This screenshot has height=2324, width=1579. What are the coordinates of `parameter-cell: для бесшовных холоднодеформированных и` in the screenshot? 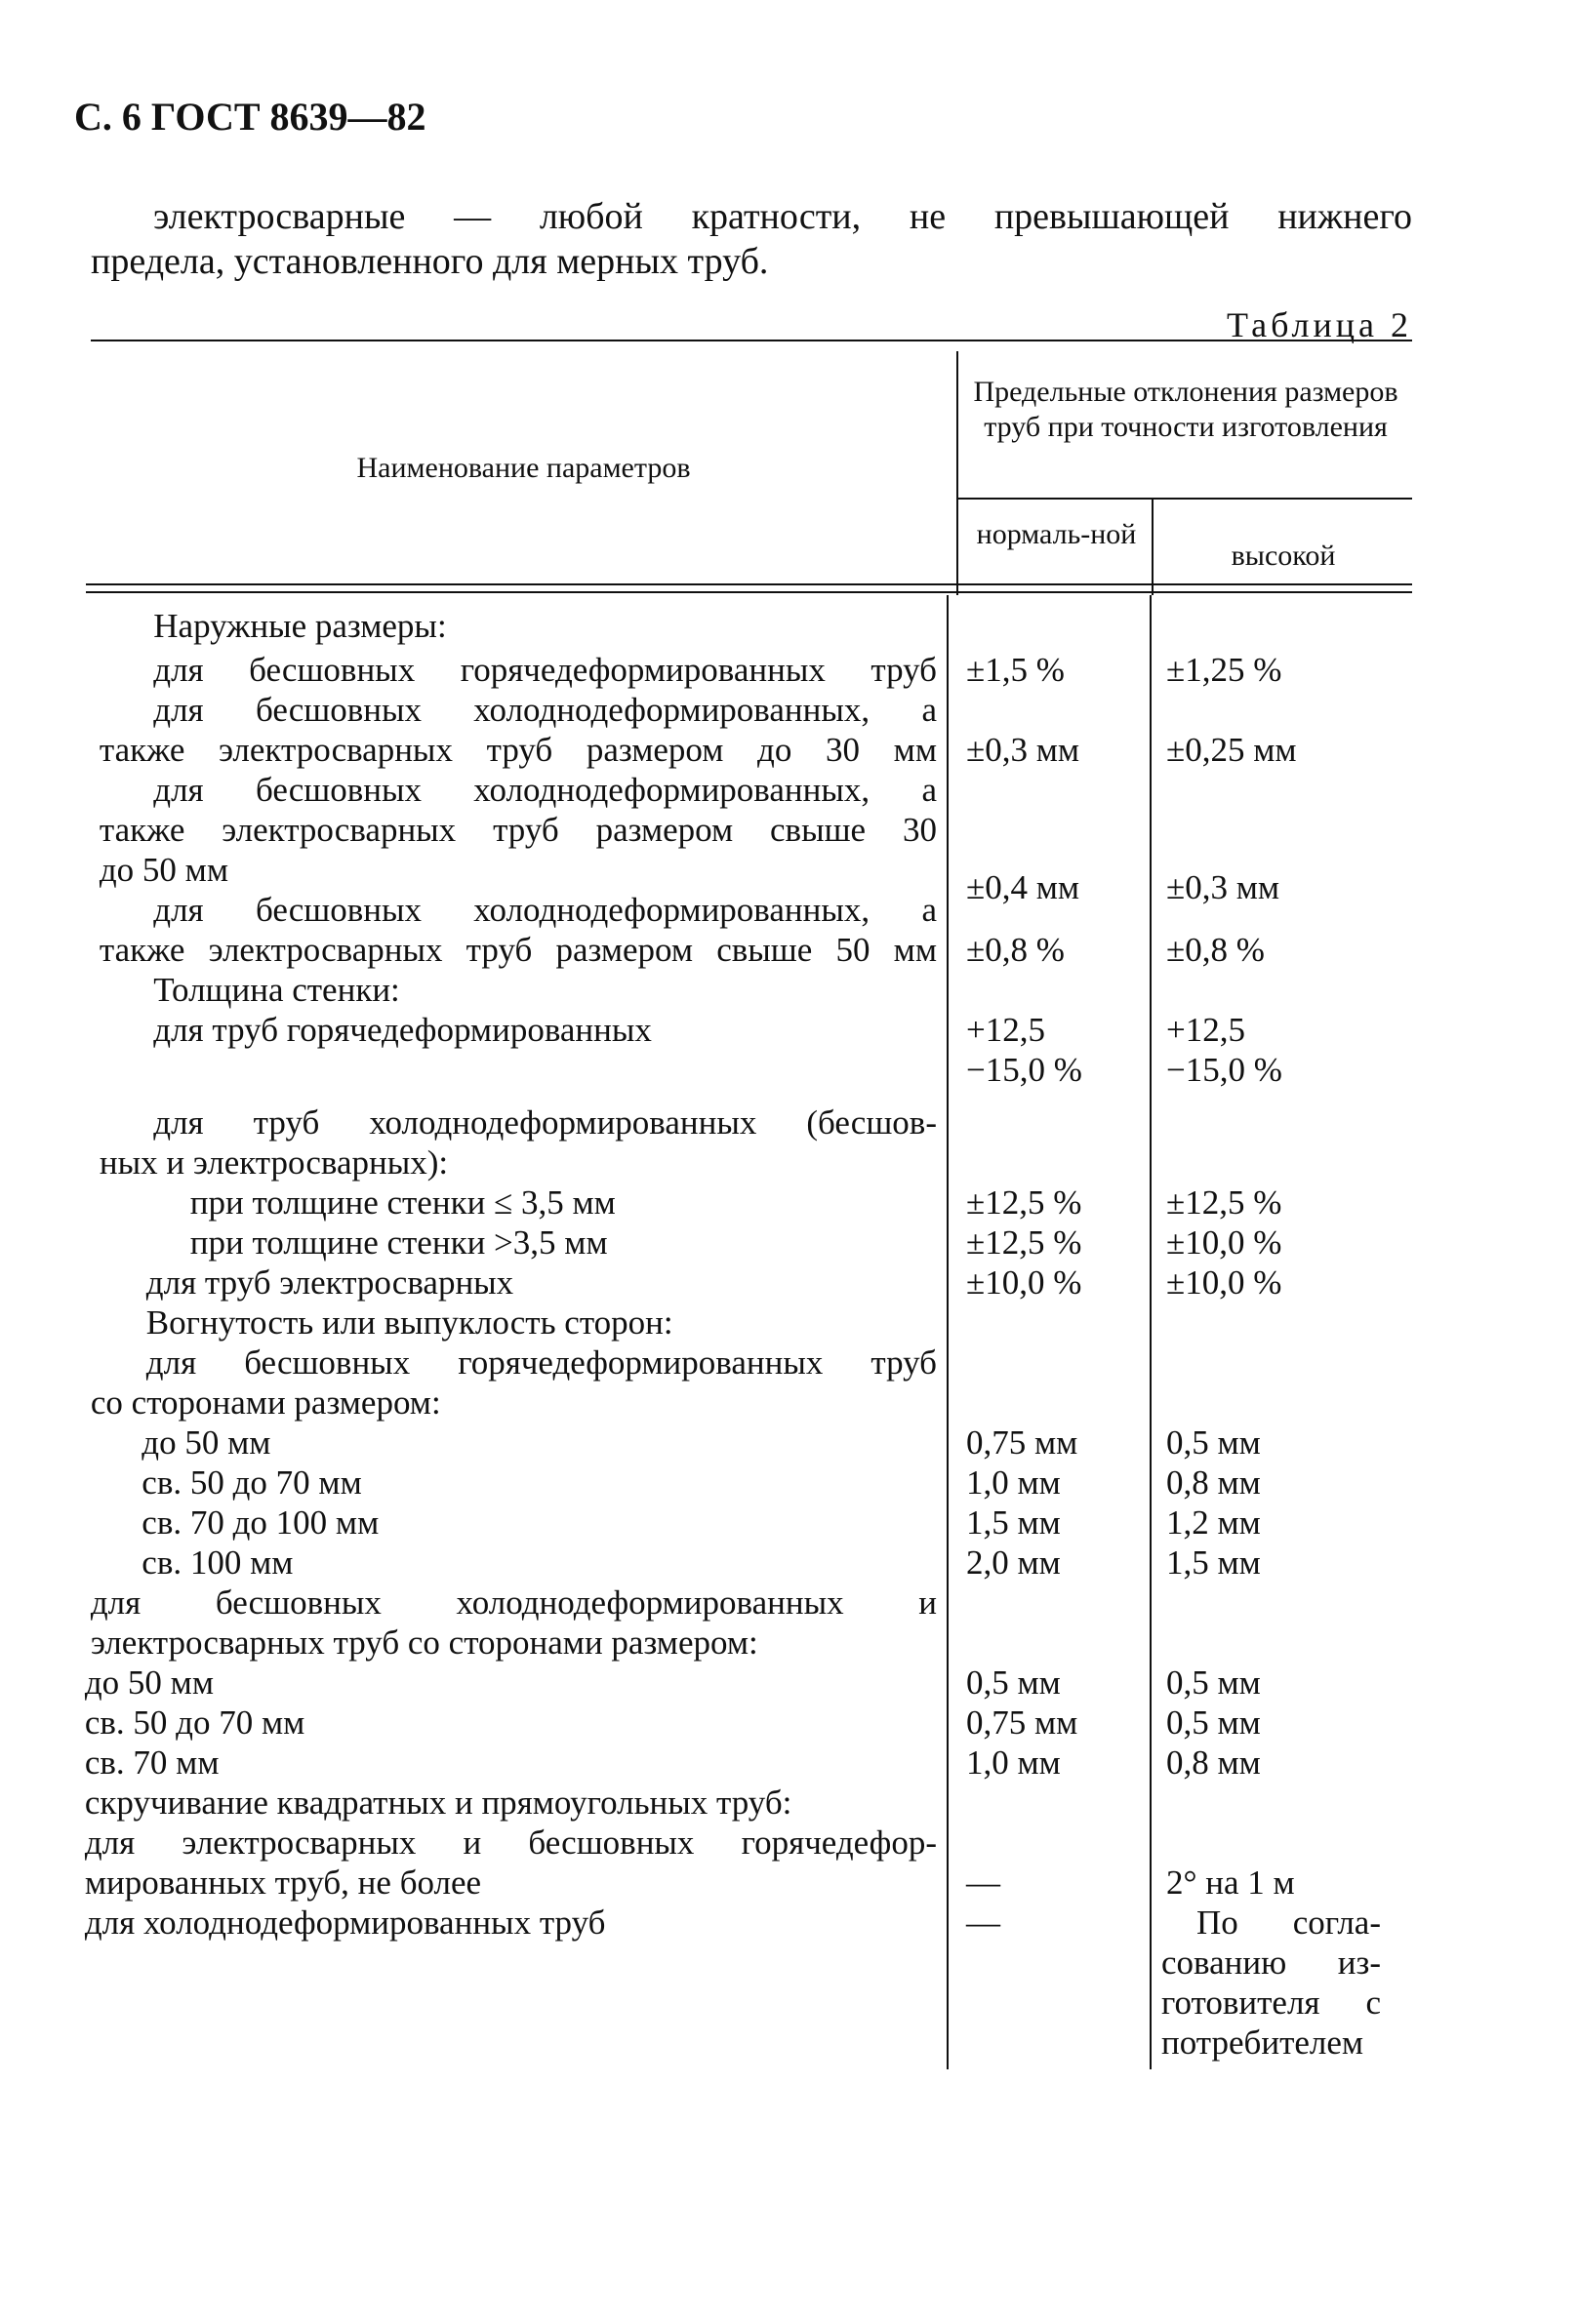 It's located at (513, 1603).